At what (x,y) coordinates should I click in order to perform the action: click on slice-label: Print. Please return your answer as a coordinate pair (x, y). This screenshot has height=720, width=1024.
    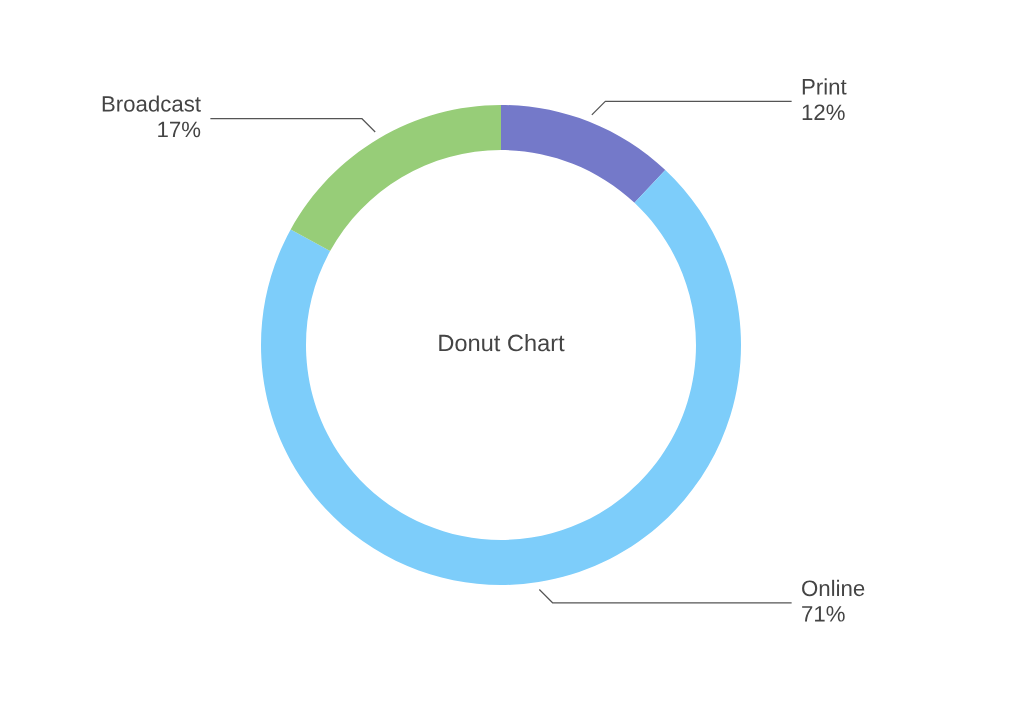
    Looking at the image, I should click on (824, 86).